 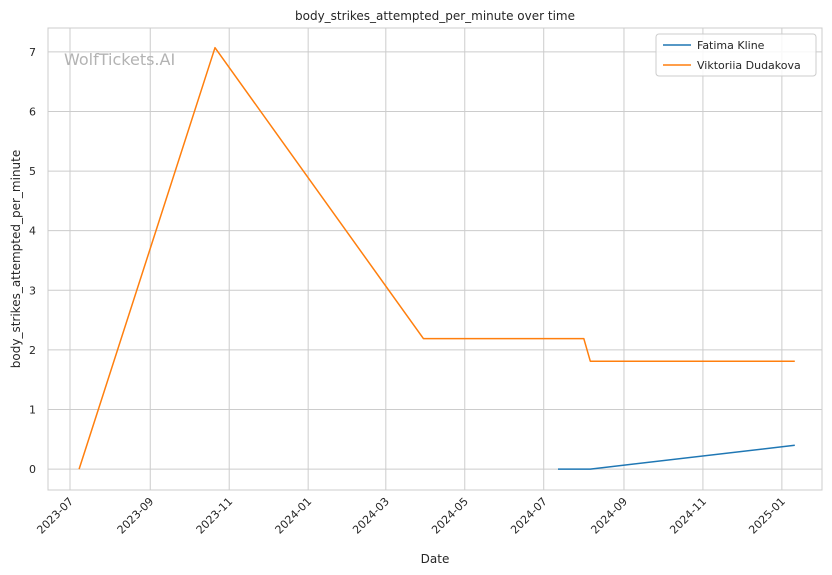 I want to click on series-line, so click(x=676, y=457).